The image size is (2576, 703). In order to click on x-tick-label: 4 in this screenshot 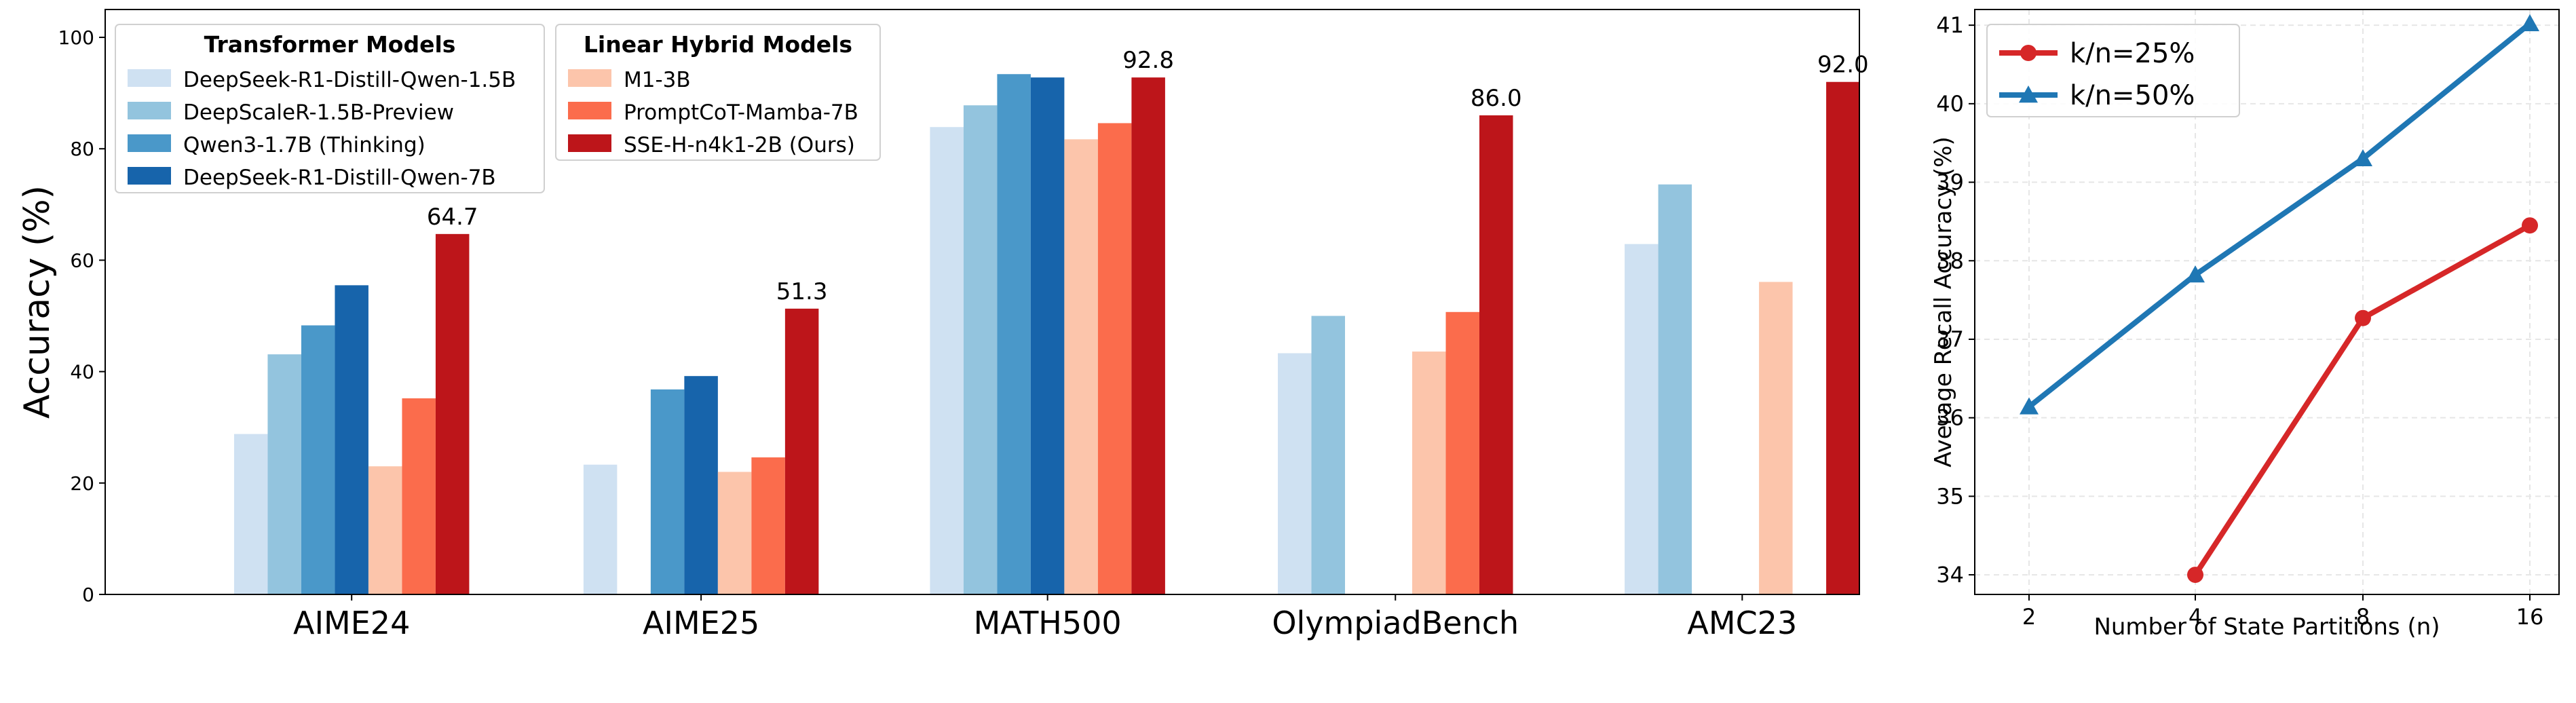, I will do `click(2195, 617)`.